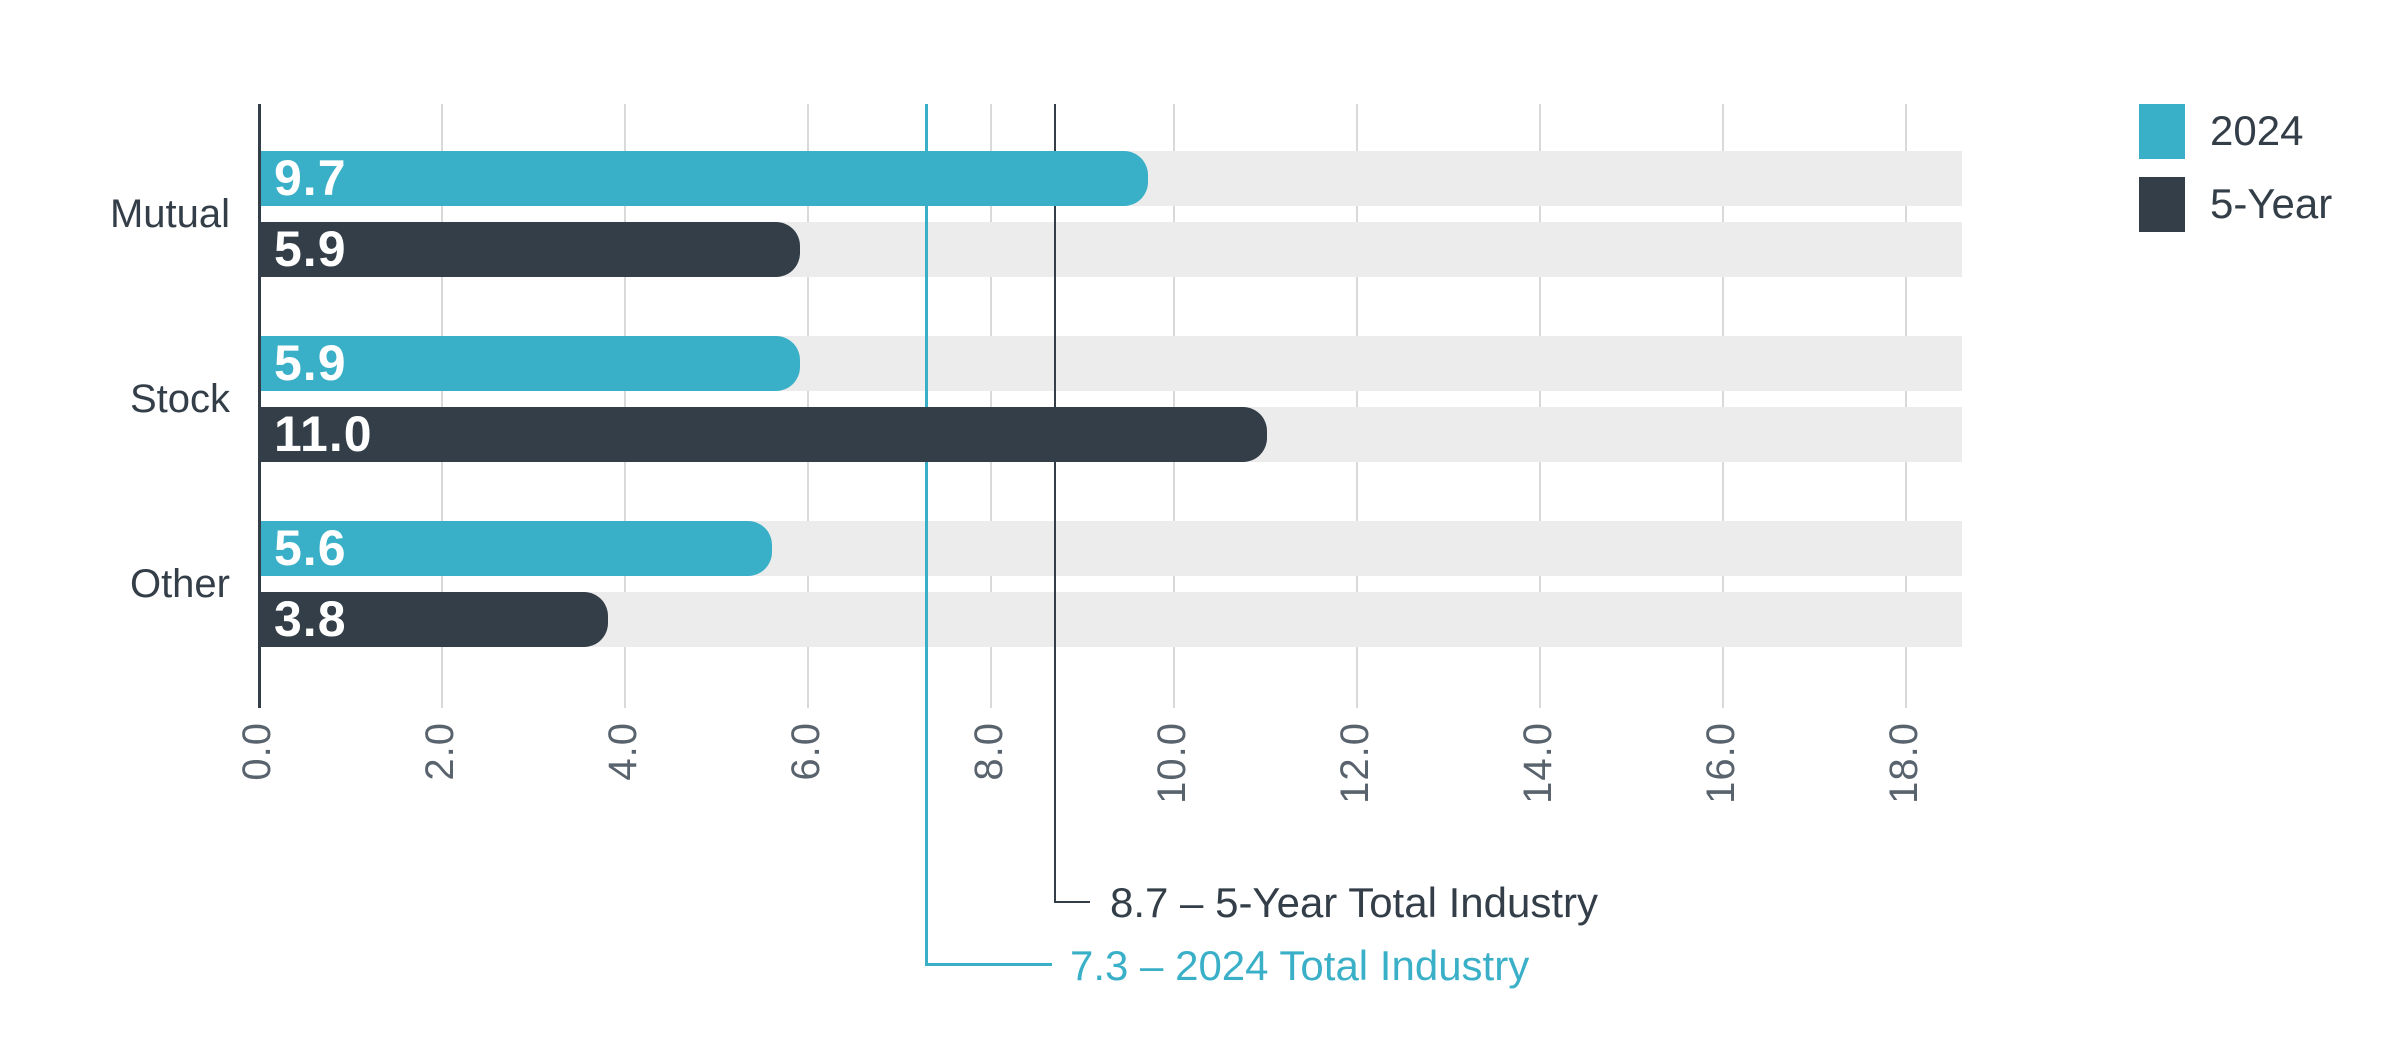  What do you see at coordinates (310, 178) in the screenshot?
I see `bar-value-label: 9.7` at bounding box center [310, 178].